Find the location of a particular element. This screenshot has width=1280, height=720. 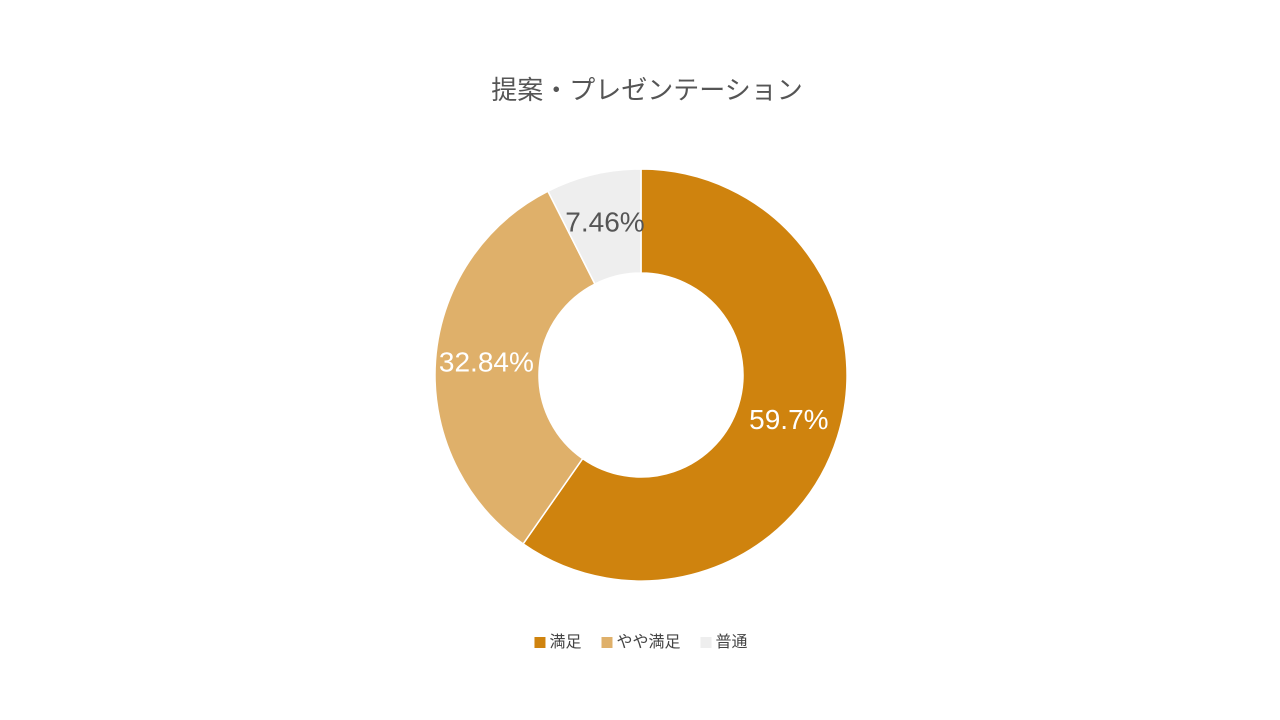

data-label: 32.84% is located at coordinates (486, 361).